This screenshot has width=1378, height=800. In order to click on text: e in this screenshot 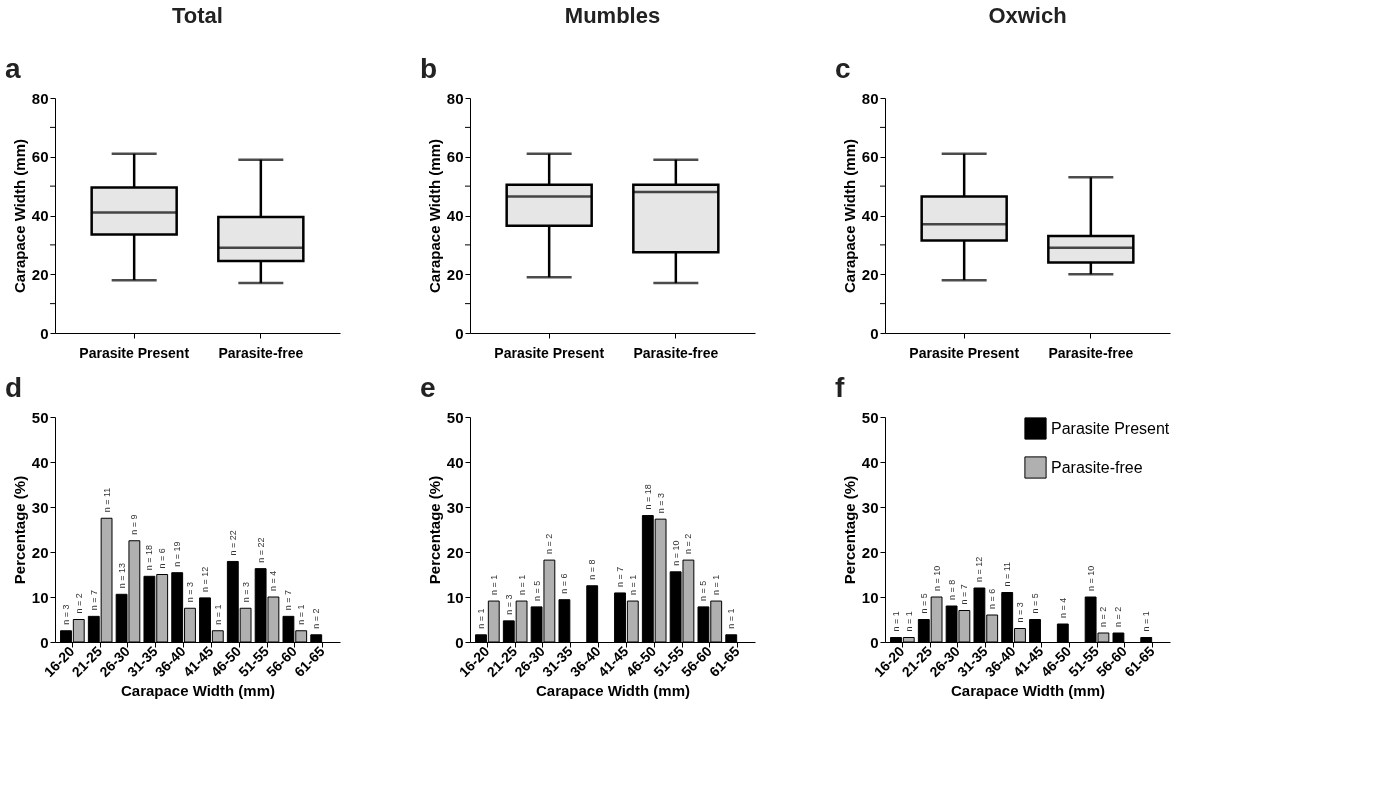, I will do `click(428, 387)`.